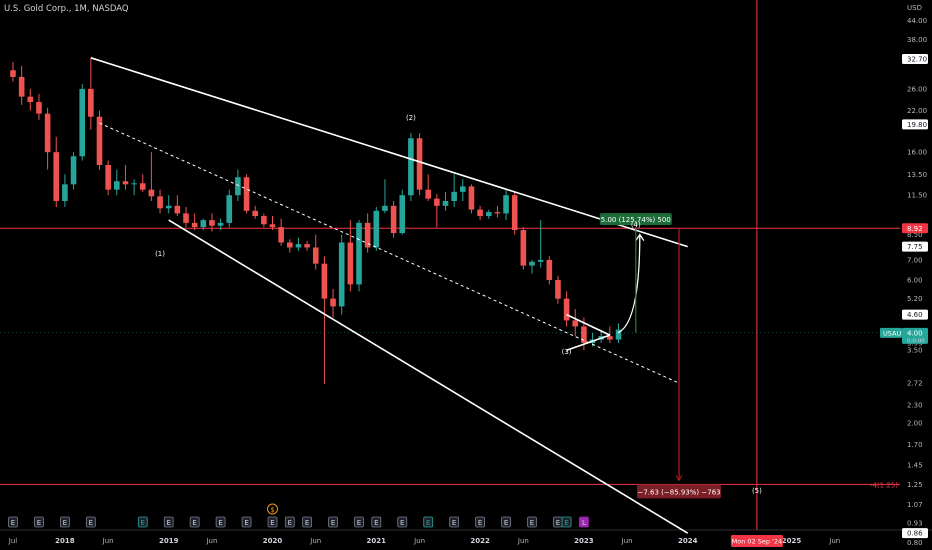  I want to click on y-tick: 44.00, so click(917, 21).